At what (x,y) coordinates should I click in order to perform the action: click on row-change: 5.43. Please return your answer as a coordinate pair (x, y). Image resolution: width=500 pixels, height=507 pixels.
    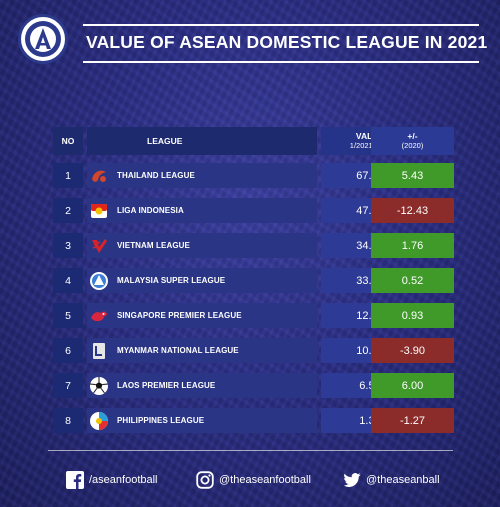
    Looking at the image, I should click on (412, 175).